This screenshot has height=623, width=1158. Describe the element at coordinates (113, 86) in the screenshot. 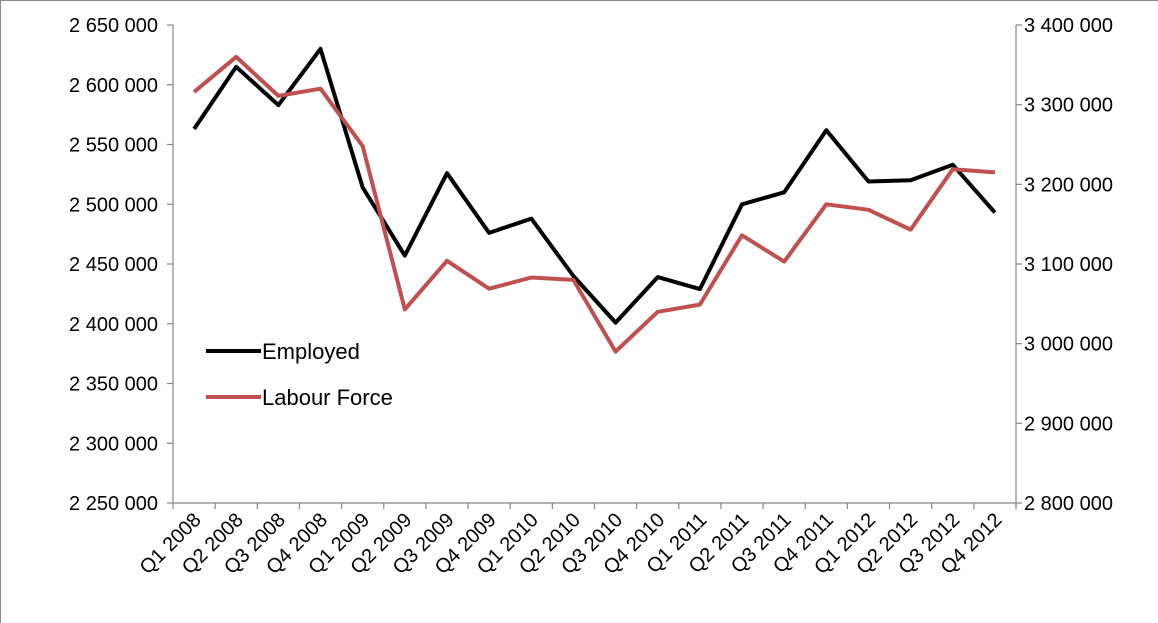

I see `left-axis-tick-label: 2 600 000` at that location.